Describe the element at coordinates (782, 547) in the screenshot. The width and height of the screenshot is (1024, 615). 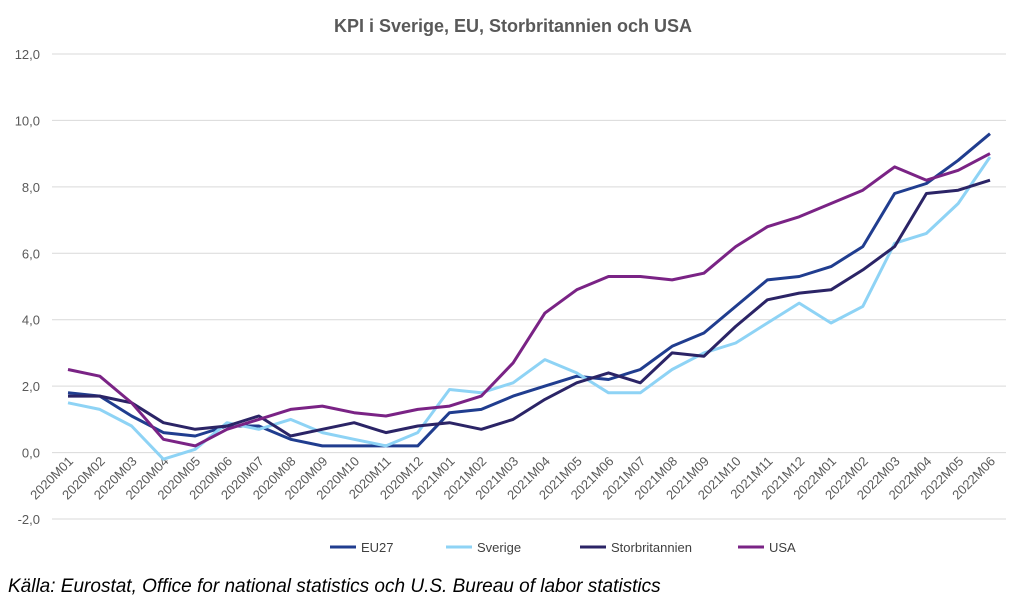
I see `legend-label: USA` at that location.